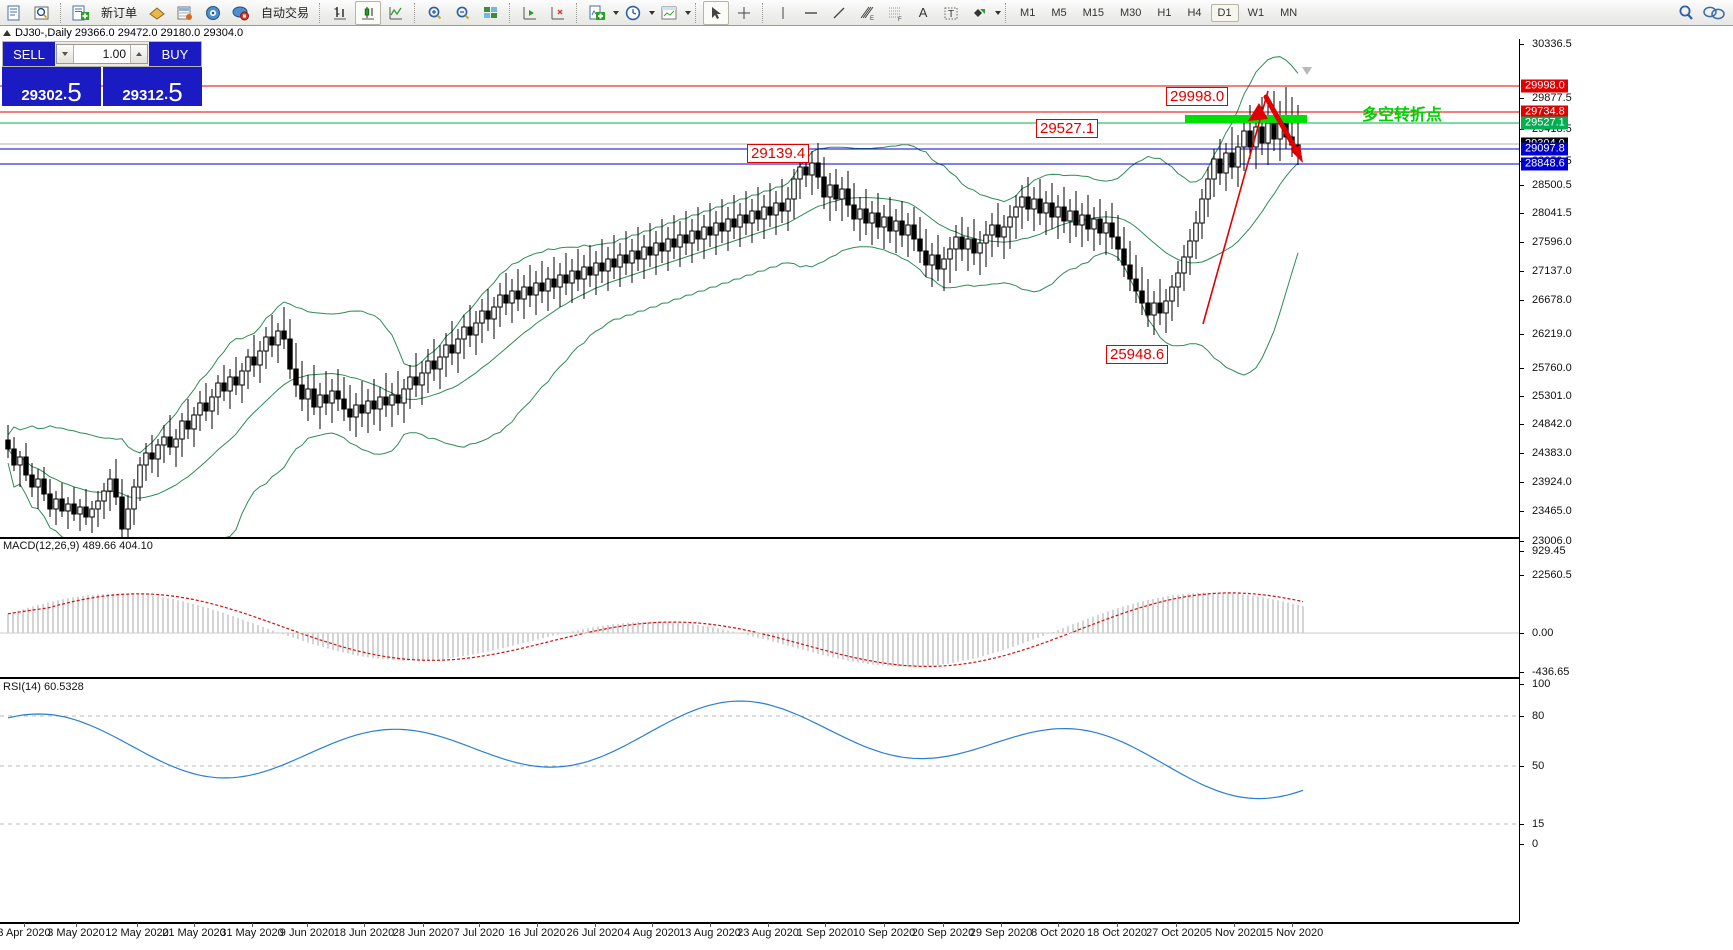  Describe the element at coordinates (491, 13) in the screenshot. I see `tile-windows-icon` at that location.